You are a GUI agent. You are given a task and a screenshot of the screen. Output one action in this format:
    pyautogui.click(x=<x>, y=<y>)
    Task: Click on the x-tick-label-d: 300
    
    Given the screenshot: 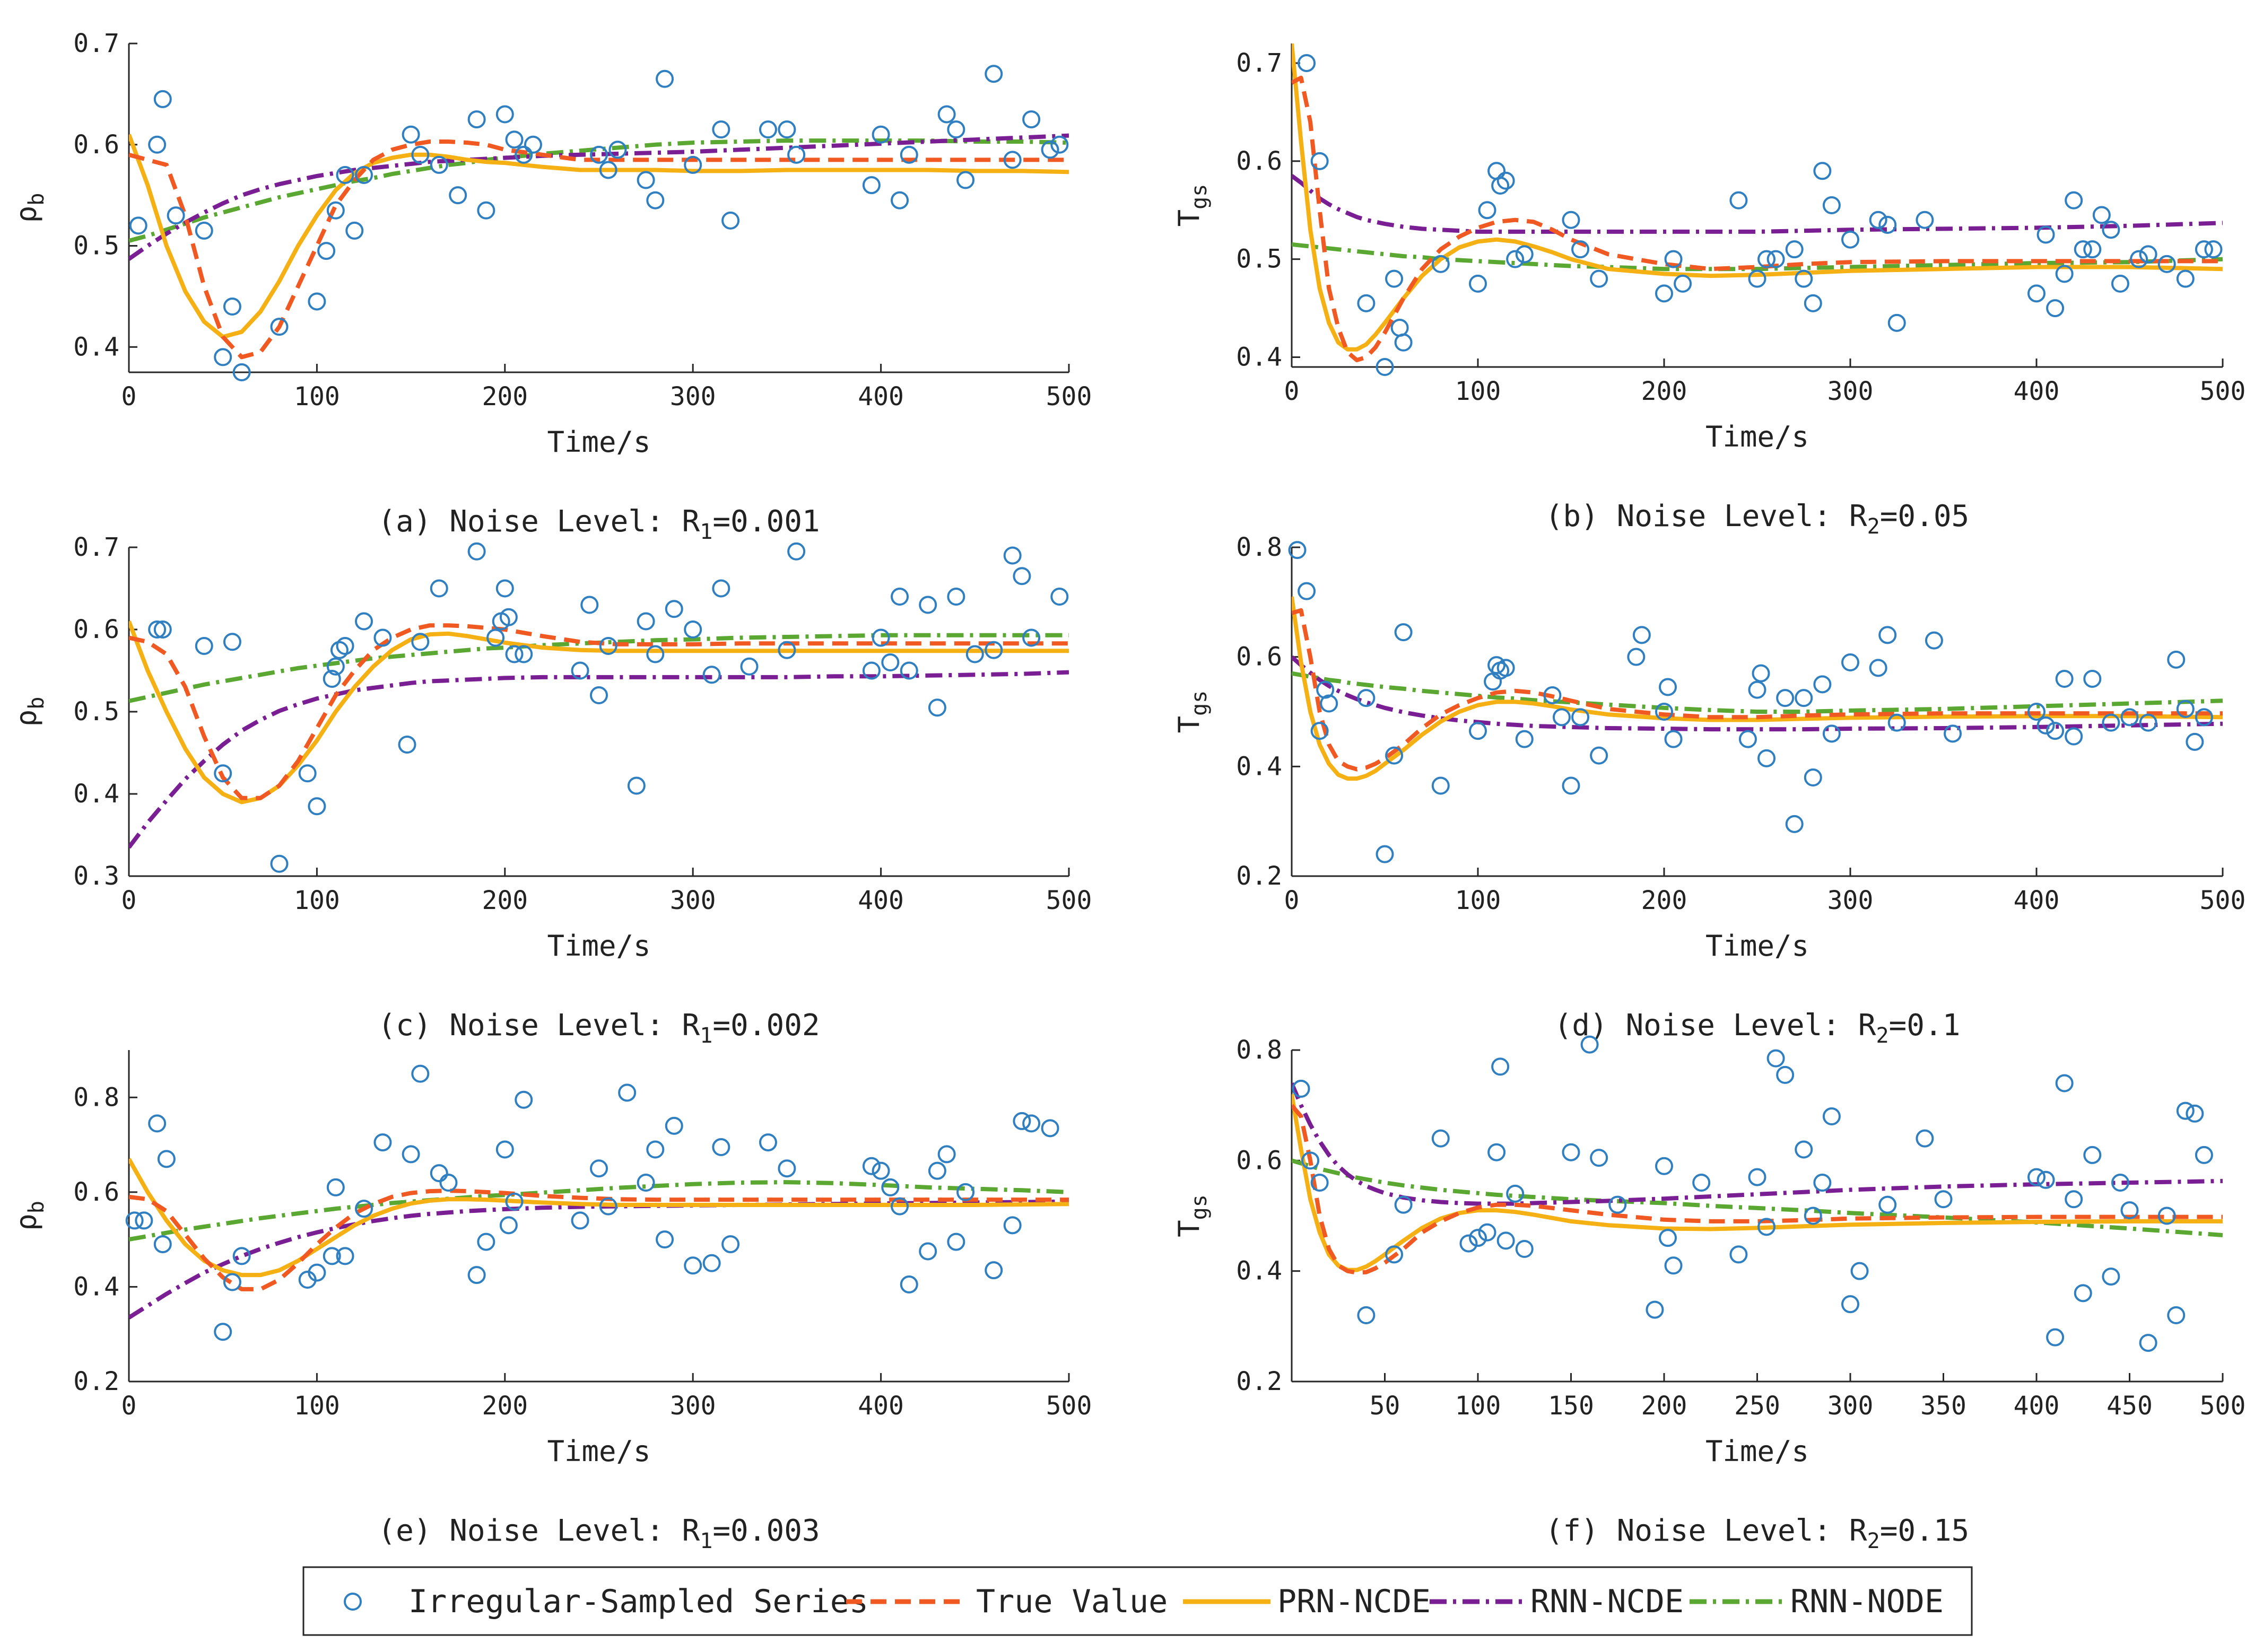 What is the action you would take?
    pyautogui.click(x=1850, y=901)
    